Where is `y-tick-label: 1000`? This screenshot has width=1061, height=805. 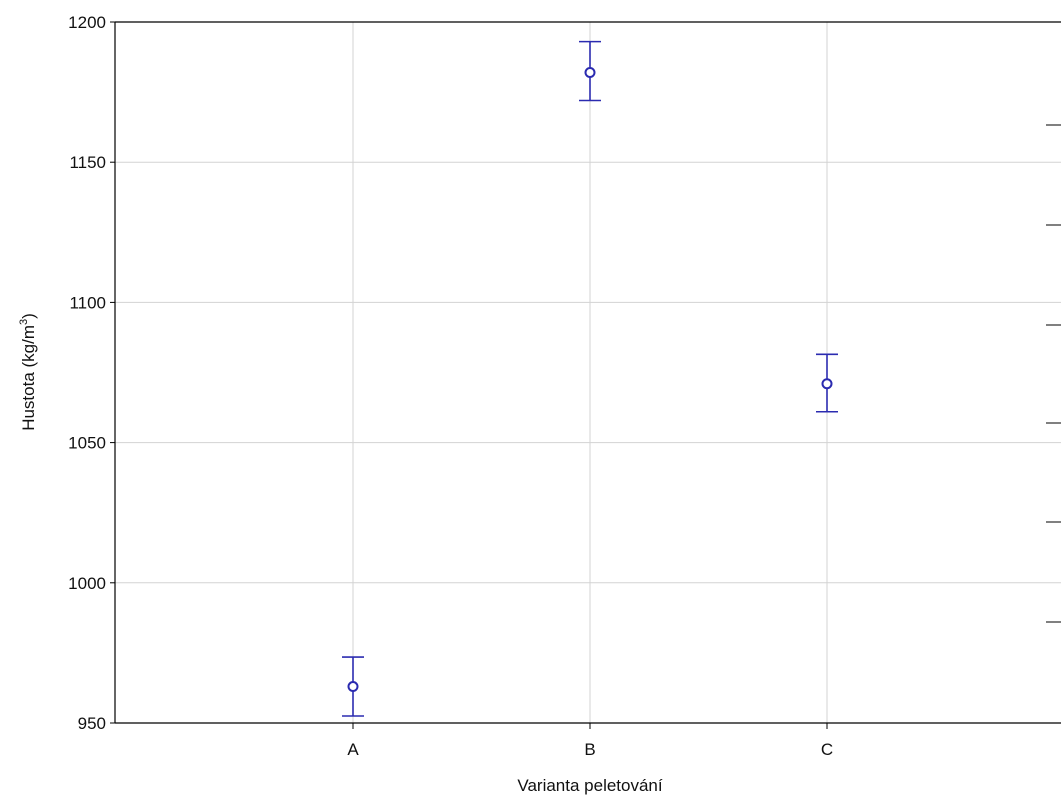 y-tick-label: 1000 is located at coordinates (87, 583).